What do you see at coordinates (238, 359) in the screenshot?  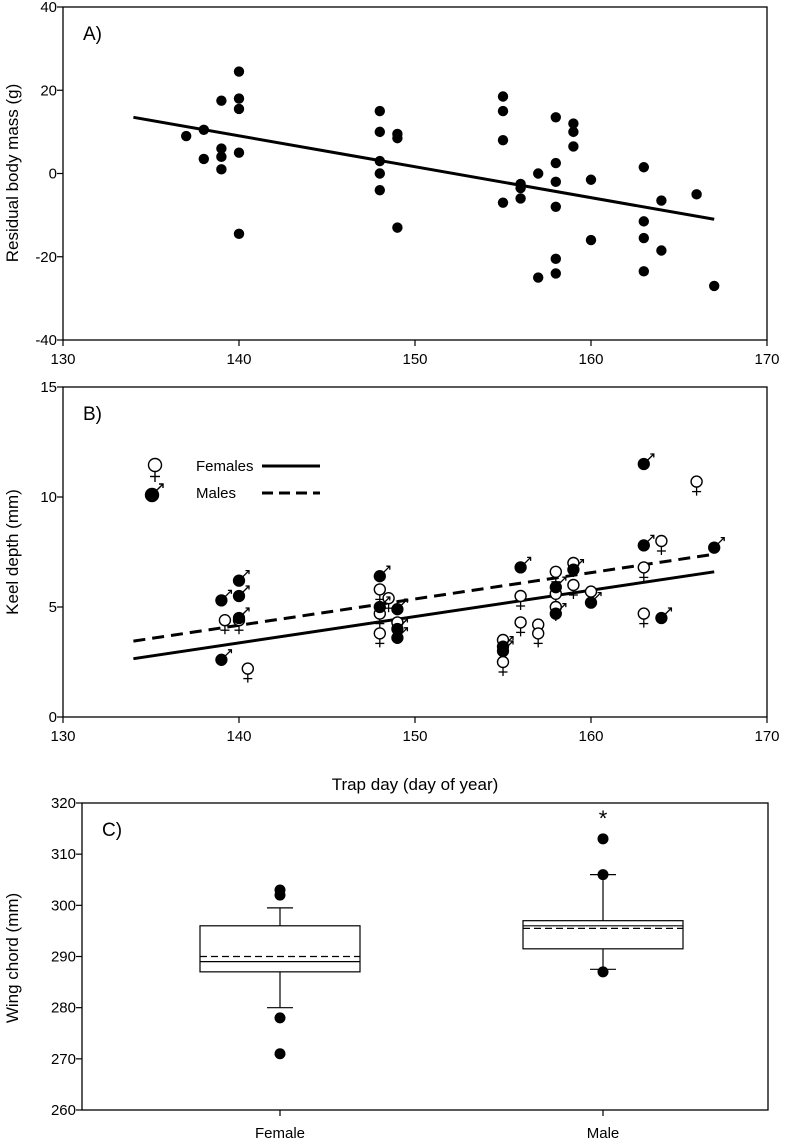 I see `panel-a-xtick-label: 140` at bounding box center [238, 359].